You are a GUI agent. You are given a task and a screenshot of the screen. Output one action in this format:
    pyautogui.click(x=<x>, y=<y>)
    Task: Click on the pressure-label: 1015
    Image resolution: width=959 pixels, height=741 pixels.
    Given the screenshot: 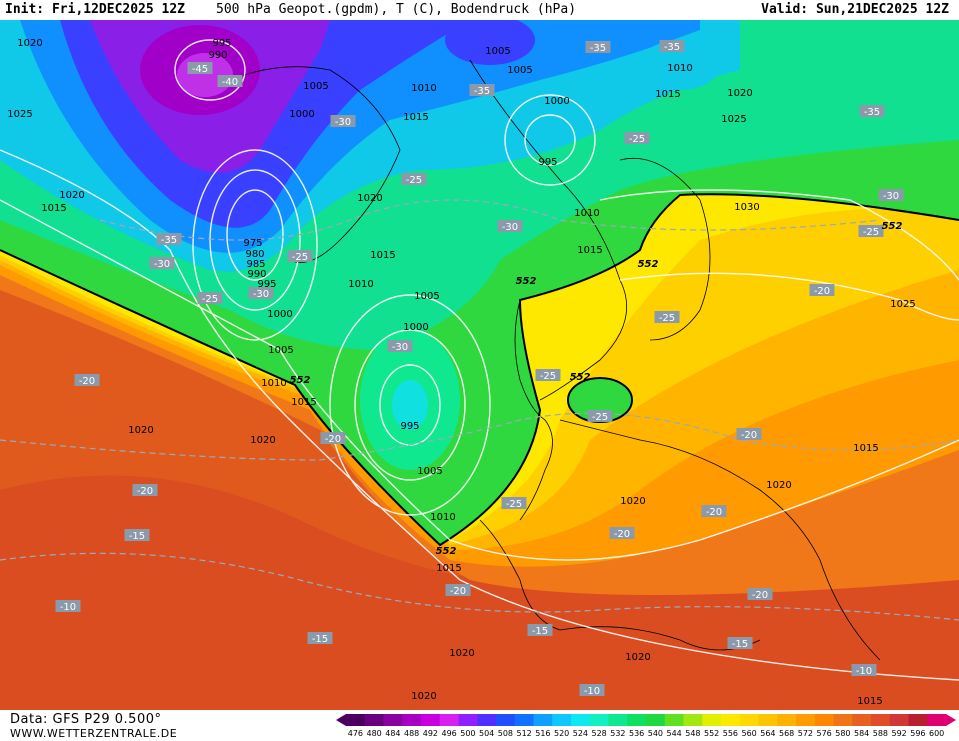 What is the action you would take?
    pyautogui.click(x=303, y=402)
    